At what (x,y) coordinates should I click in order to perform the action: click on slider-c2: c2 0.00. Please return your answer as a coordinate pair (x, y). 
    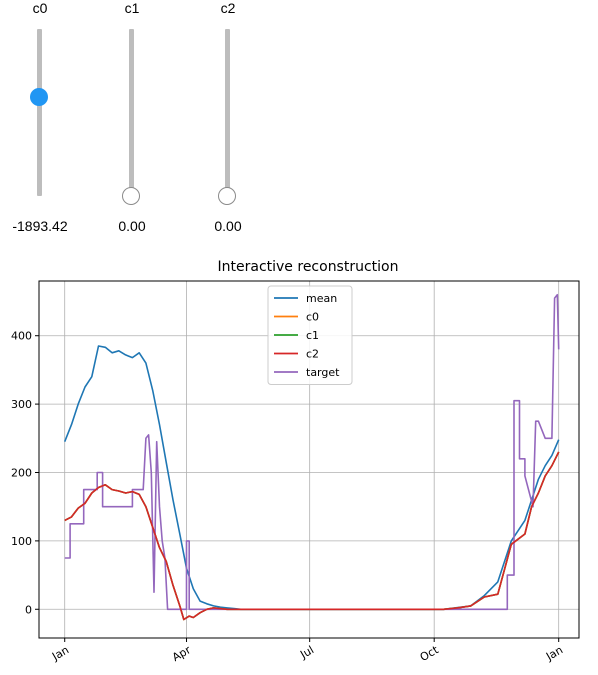
    Looking at the image, I should click on (228, 120).